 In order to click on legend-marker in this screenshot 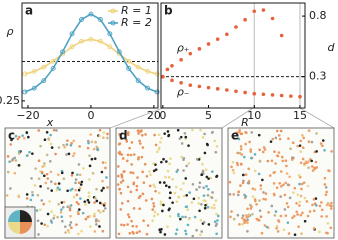, I will do `click(113, 11)`.